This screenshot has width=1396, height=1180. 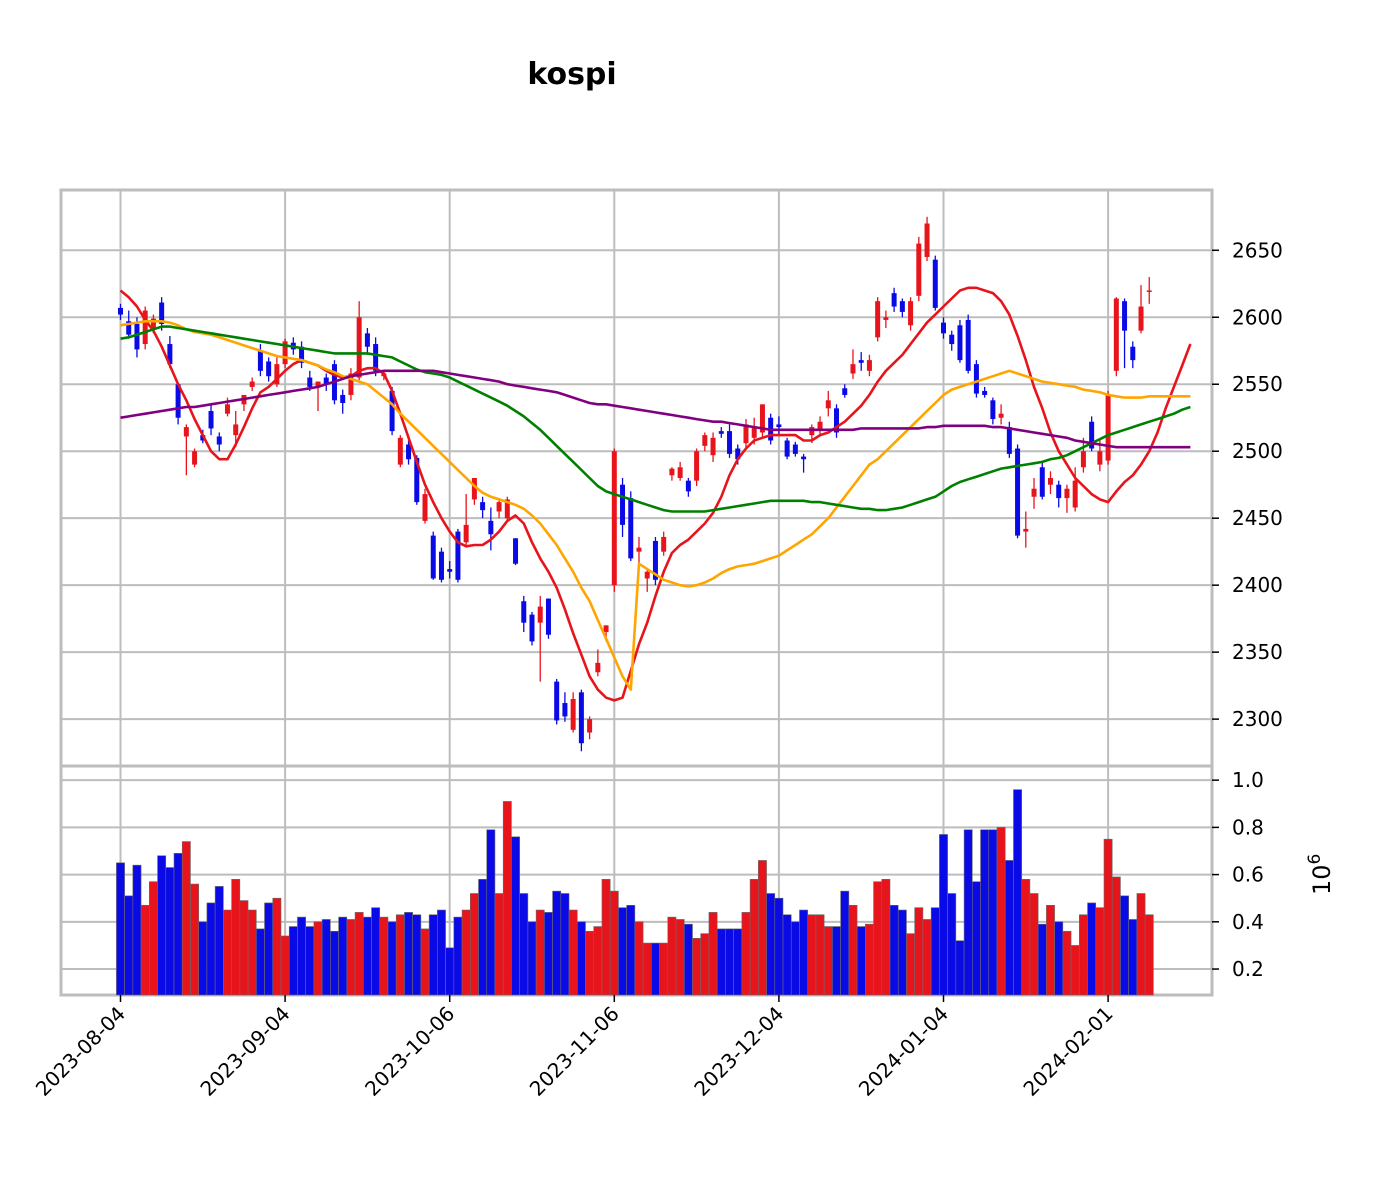 What do you see at coordinates (903, 1051) in the screenshot?
I see `x-tick-label: 2024-01-04` at bounding box center [903, 1051].